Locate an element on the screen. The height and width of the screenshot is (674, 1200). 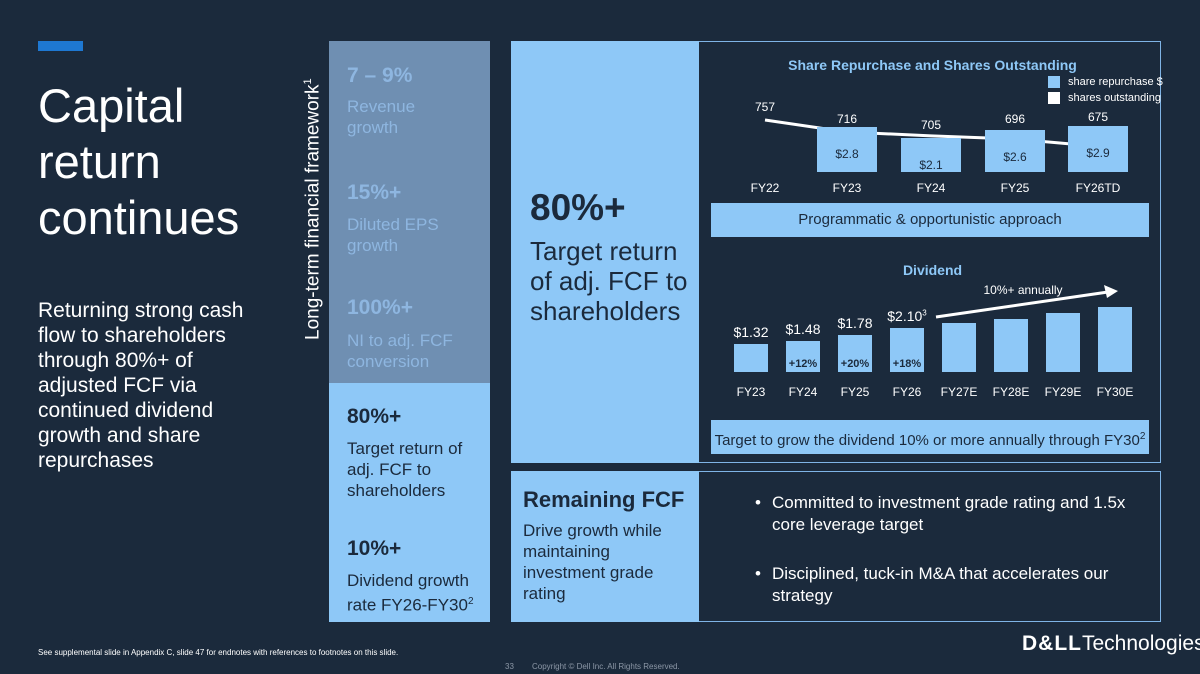
dividend-x-label: FY29E is located at coordinates (1063, 392).